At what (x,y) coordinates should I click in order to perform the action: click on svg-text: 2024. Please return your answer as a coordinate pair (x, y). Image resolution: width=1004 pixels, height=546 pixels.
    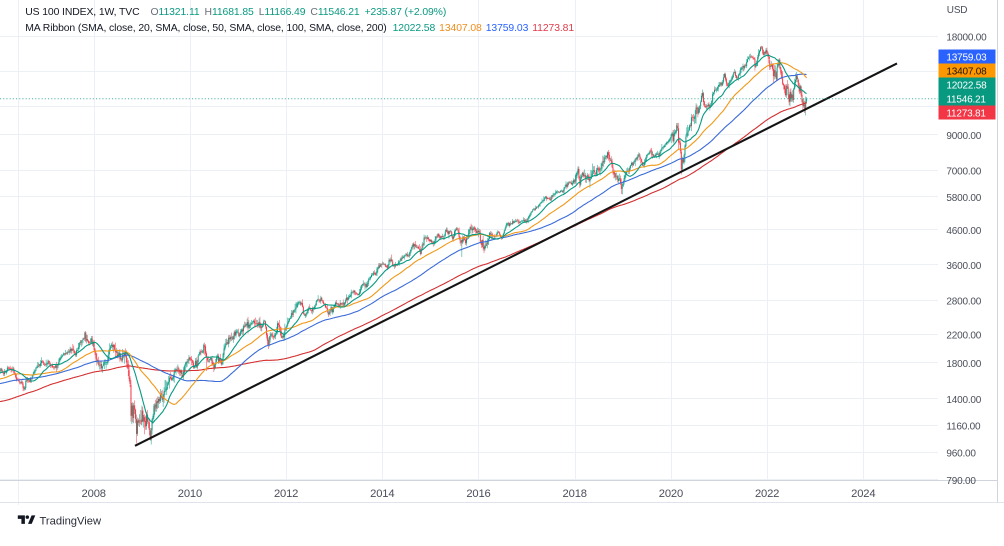
    Looking at the image, I should click on (863, 494).